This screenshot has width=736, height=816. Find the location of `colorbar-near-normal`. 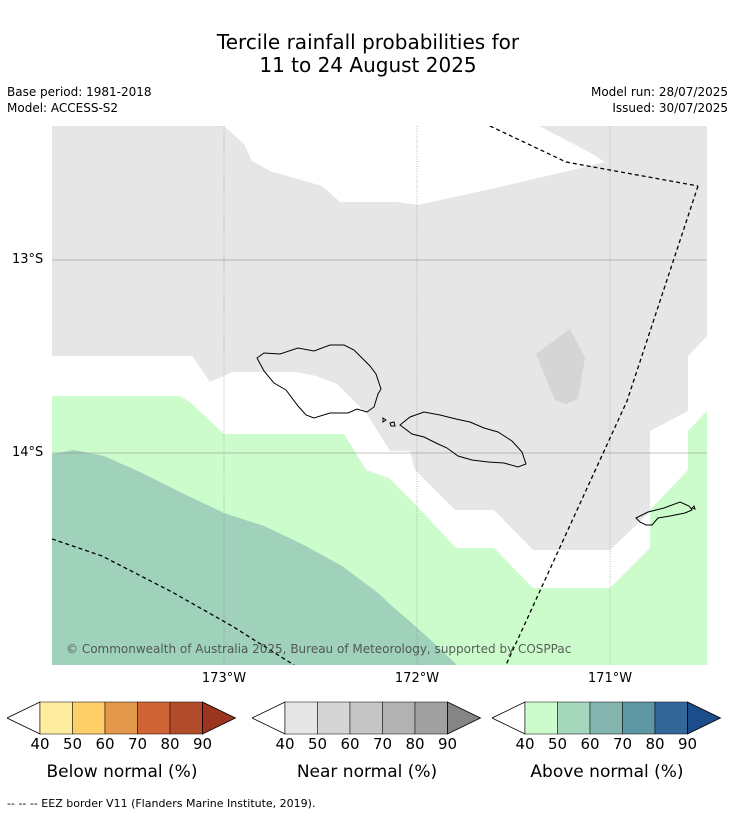

colorbar-near-normal is located at coordinates (367, 718).